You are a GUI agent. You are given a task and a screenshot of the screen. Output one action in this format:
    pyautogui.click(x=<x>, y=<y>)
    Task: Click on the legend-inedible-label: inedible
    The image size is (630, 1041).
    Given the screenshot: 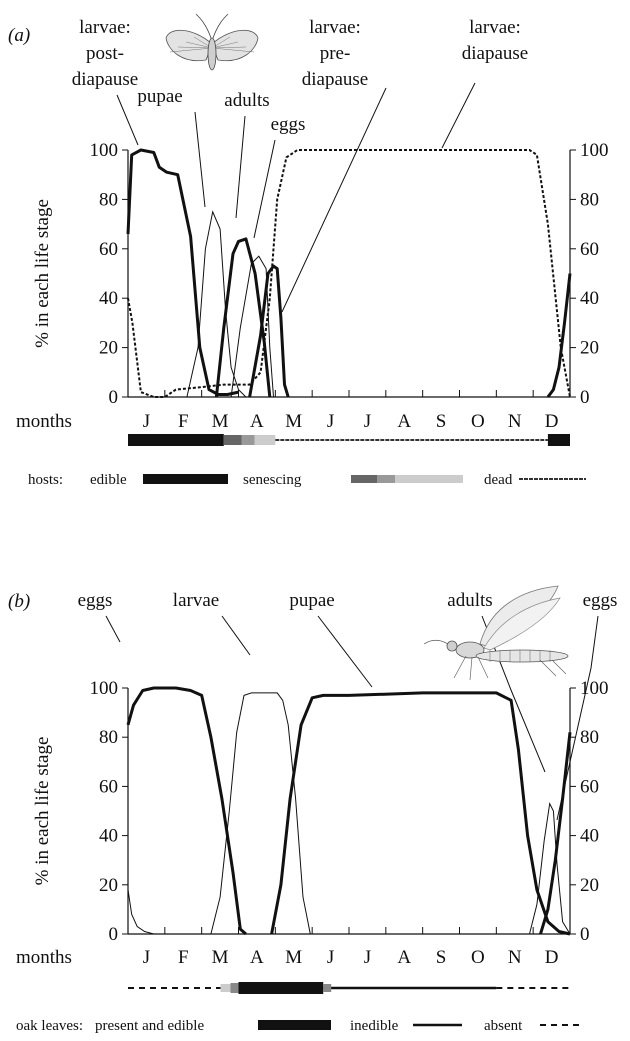 What is the action you would take?
    pyautogui.click(x=374, y=1026)
    